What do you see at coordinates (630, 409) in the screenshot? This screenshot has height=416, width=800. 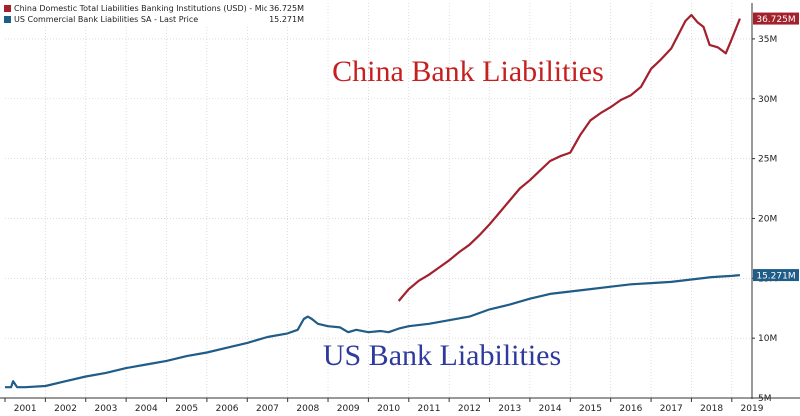 I see `x-tick-label: 2016` at bounding box center [630, 409].